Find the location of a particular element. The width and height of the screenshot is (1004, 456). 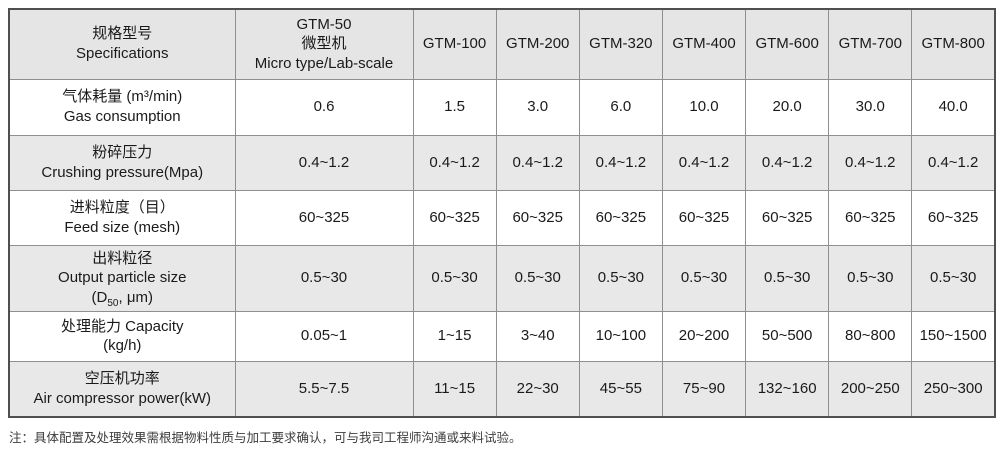

row-label-cn: 进料粒度（目） is located at coordinates (122, 207).